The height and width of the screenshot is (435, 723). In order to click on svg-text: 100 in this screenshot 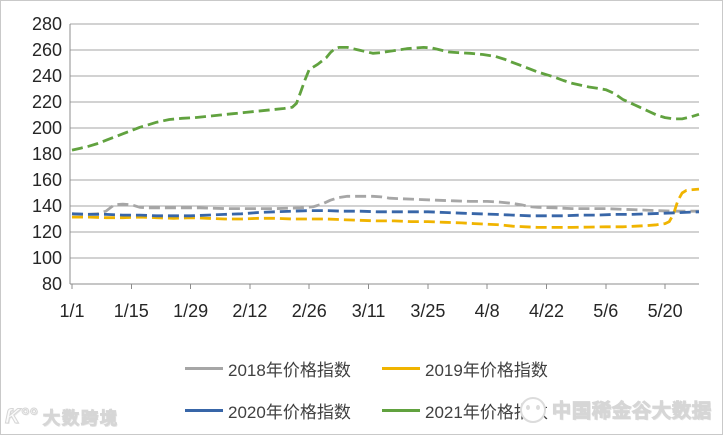, I will do `click(47, 258)`.